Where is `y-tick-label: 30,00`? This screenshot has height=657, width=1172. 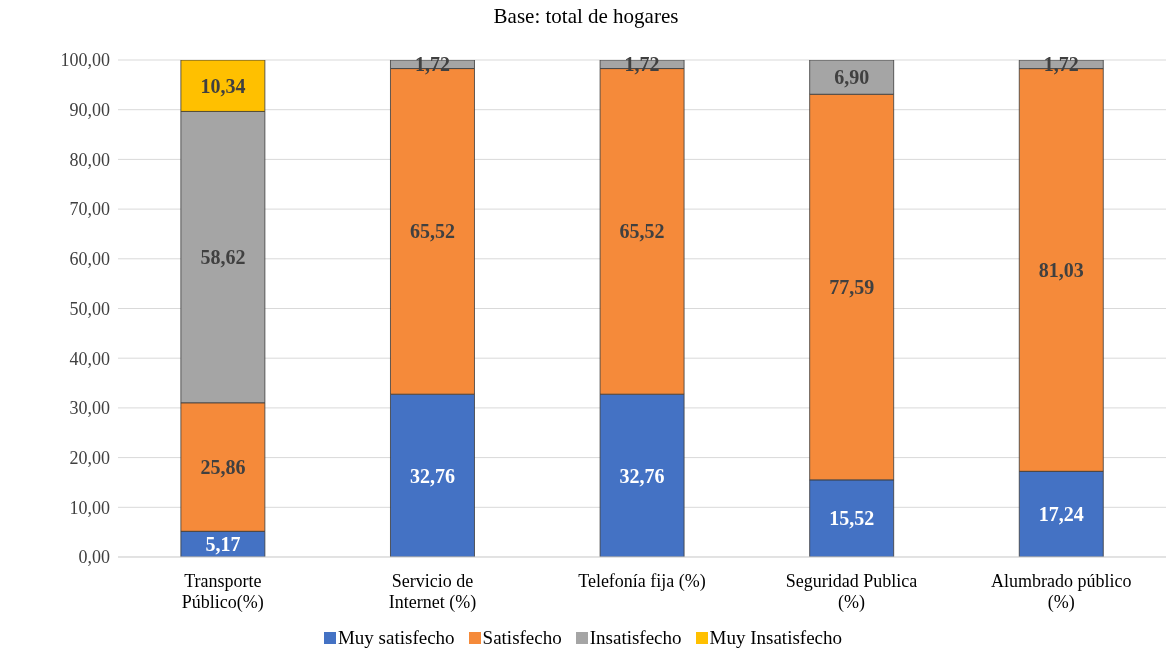
y-tick-label: 30,00 is located at coordinates (89, 408).